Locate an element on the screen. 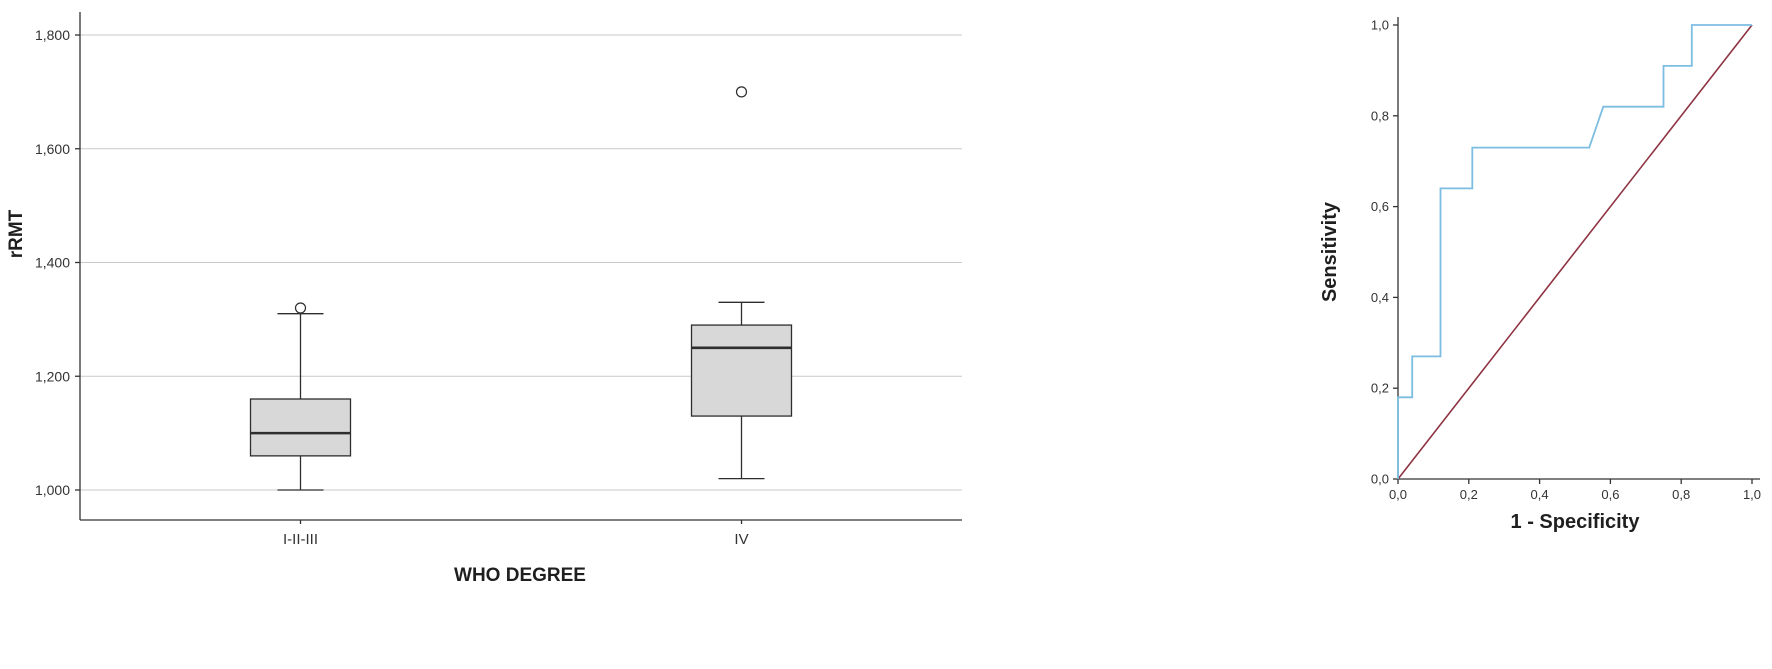 The width and height of the screenshot is (1772, 669). x-tick-label: 0,0 is located at coordinates (1398, 494).